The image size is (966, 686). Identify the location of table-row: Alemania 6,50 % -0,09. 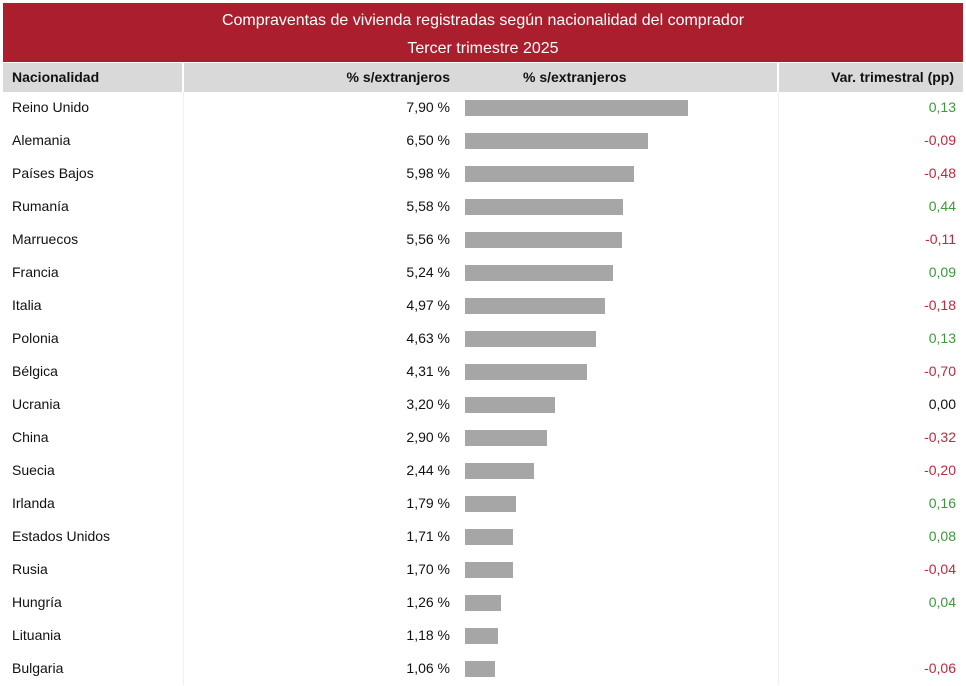
(483, 141).